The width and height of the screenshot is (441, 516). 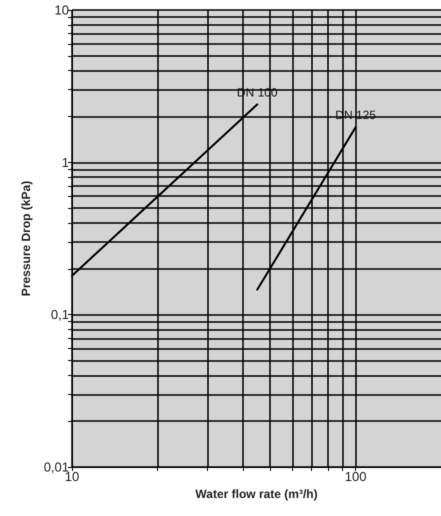 I want to click on y-tick-label: 0,1, so click(x=59, y=314).